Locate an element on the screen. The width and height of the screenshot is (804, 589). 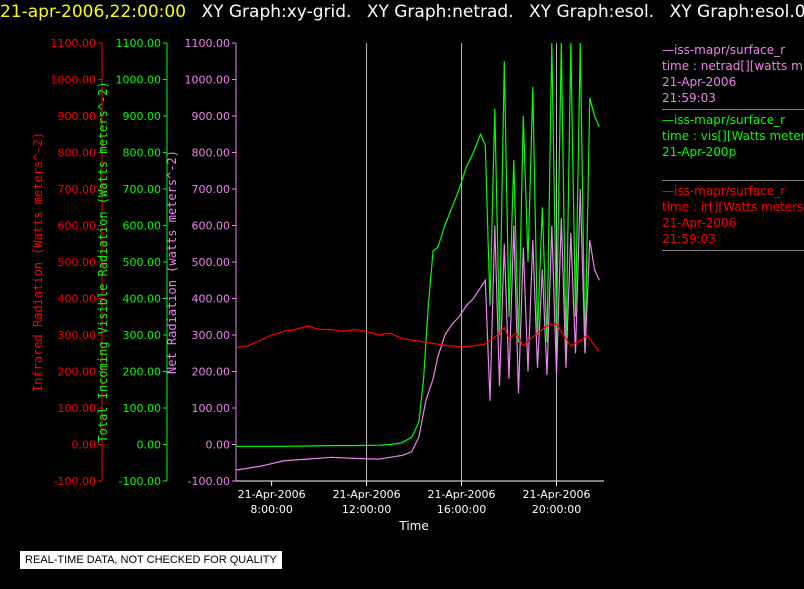
x-tick-time: 8:00:00 is located at coordinates (271, 509).